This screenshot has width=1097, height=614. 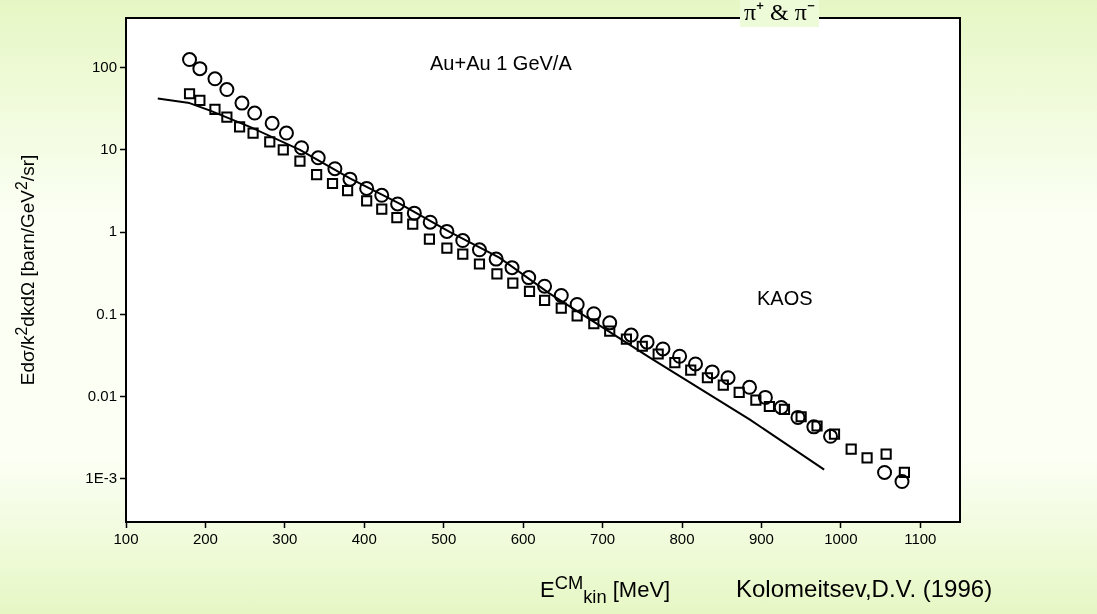 What do you see at coordinates (501, 63) in the screenshot?
I see `annotation: Au+Au 1 GeV/A` at bounding box center [501, 63].